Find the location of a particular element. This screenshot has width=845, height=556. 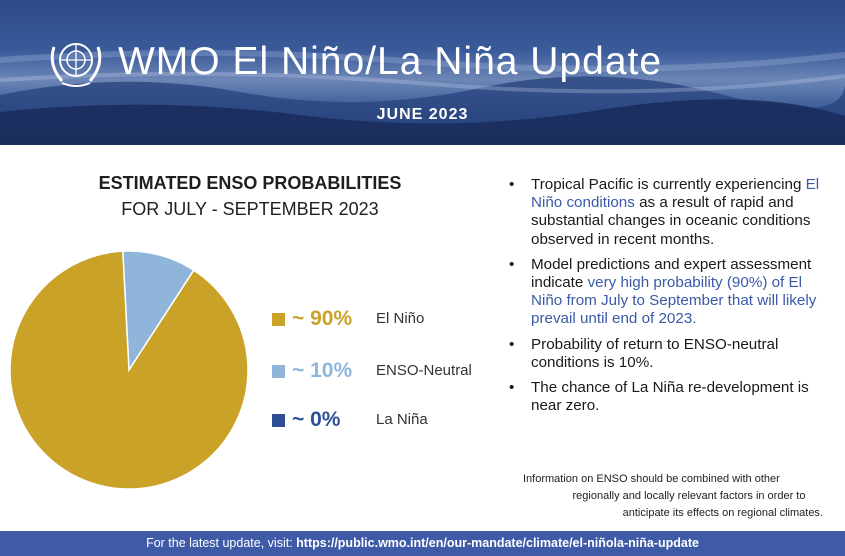

issue-date: JUNE 2023 is located at coordinates (422, 114).